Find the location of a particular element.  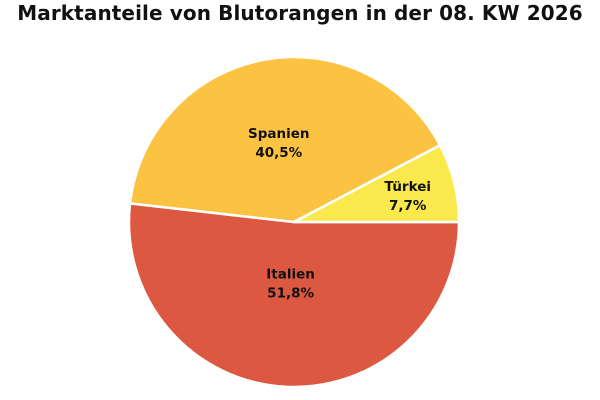

slice-value-label: 40,5% is located at coordinates (278, 153).